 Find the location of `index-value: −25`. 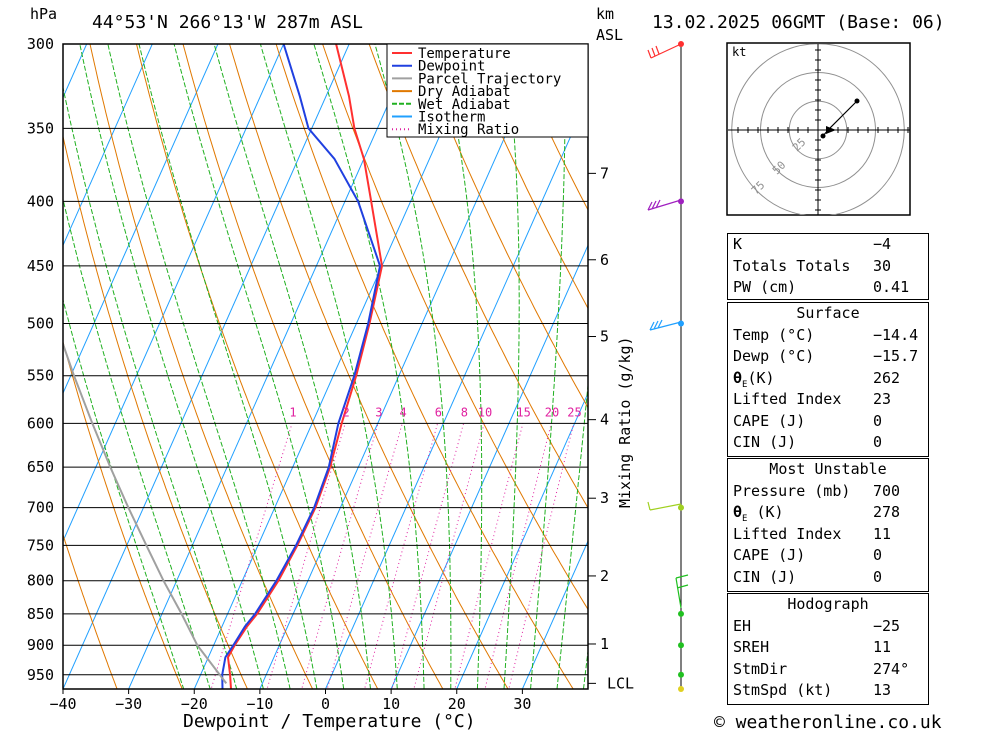

index-value: −25 is located at coordinates (887, 625).